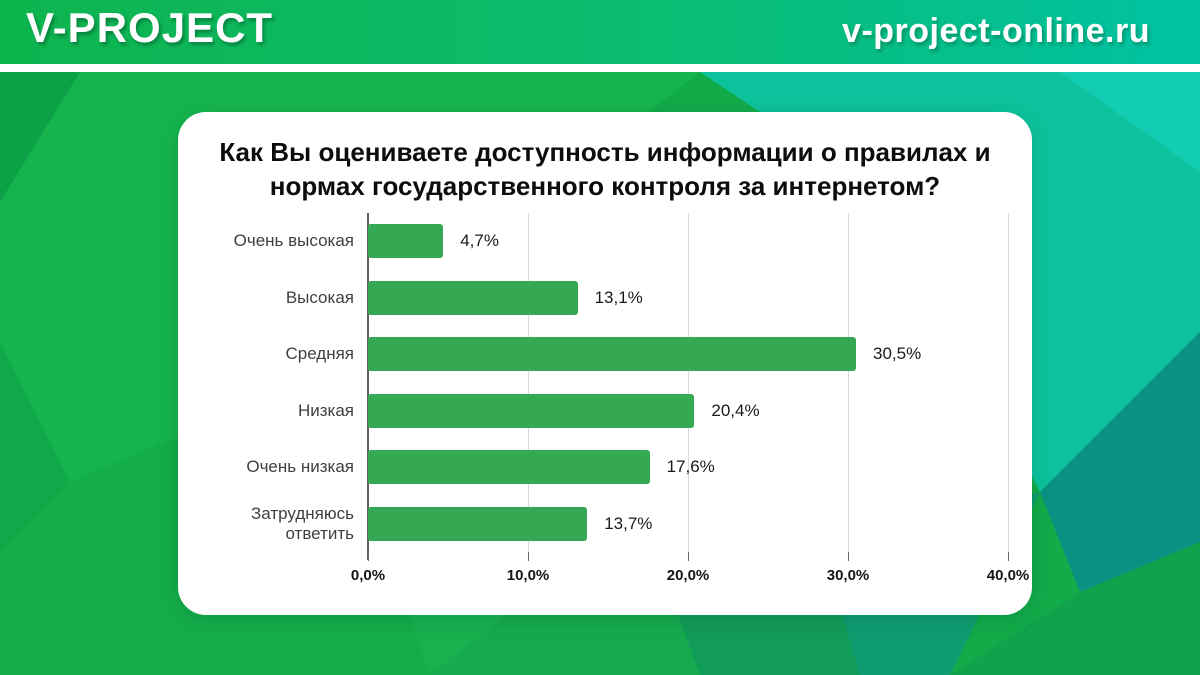 This screenshot has width=1200, height=675. What do you see at coordinates (600, 68) in the screenshot?
I see `header-underline` at bounding box center [600, 68].